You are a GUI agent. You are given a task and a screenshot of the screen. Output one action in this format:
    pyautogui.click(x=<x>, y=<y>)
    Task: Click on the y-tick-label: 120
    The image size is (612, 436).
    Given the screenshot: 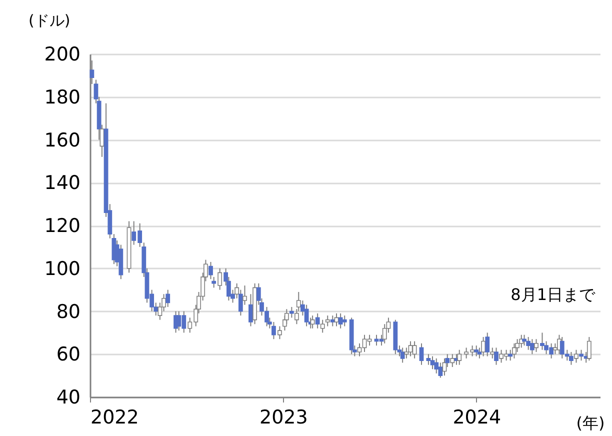 What is the action you would take?
    pyautogui.click(x=62, y=226)
    